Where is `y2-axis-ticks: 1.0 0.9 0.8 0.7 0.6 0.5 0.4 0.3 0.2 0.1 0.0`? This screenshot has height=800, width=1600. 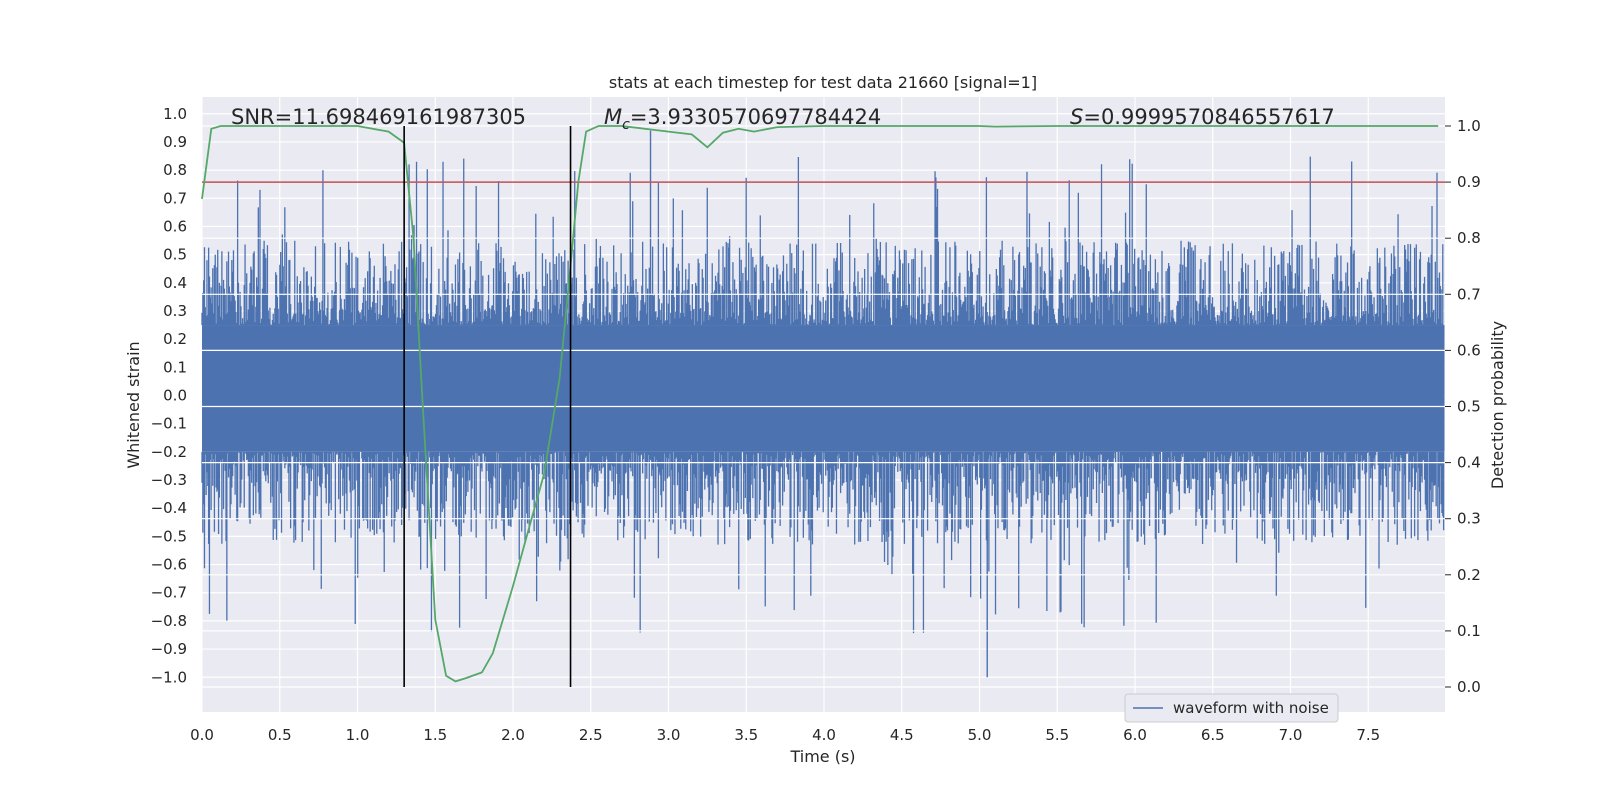
y2-axis-ticks: 1.0 0.9 0.8 0.7 0.6 0.5 0.4 0.3 0.2 0.1 0.0 is located at coordinates (1463, 406).